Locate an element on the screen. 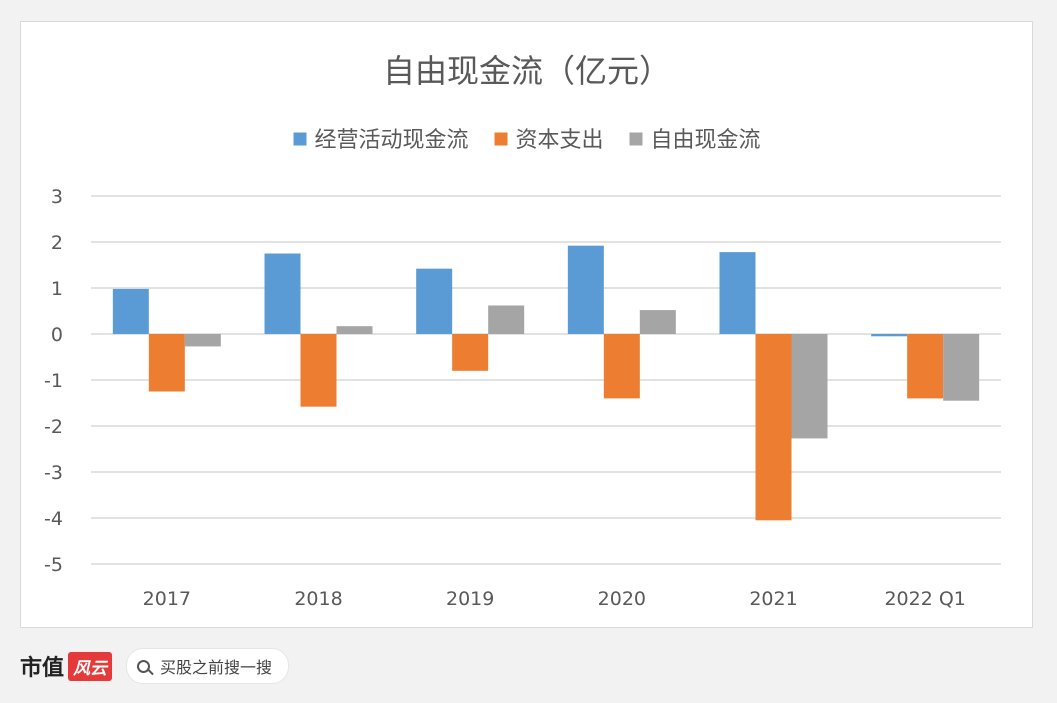 Image resolution: width=1057 pixels, height=703 pixels. legend-item: 自由现金流 is located at coordinates (695, 140).